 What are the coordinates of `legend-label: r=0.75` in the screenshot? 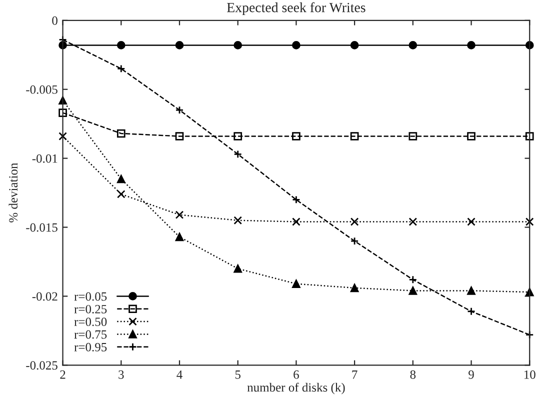 It's located at (90, 334).